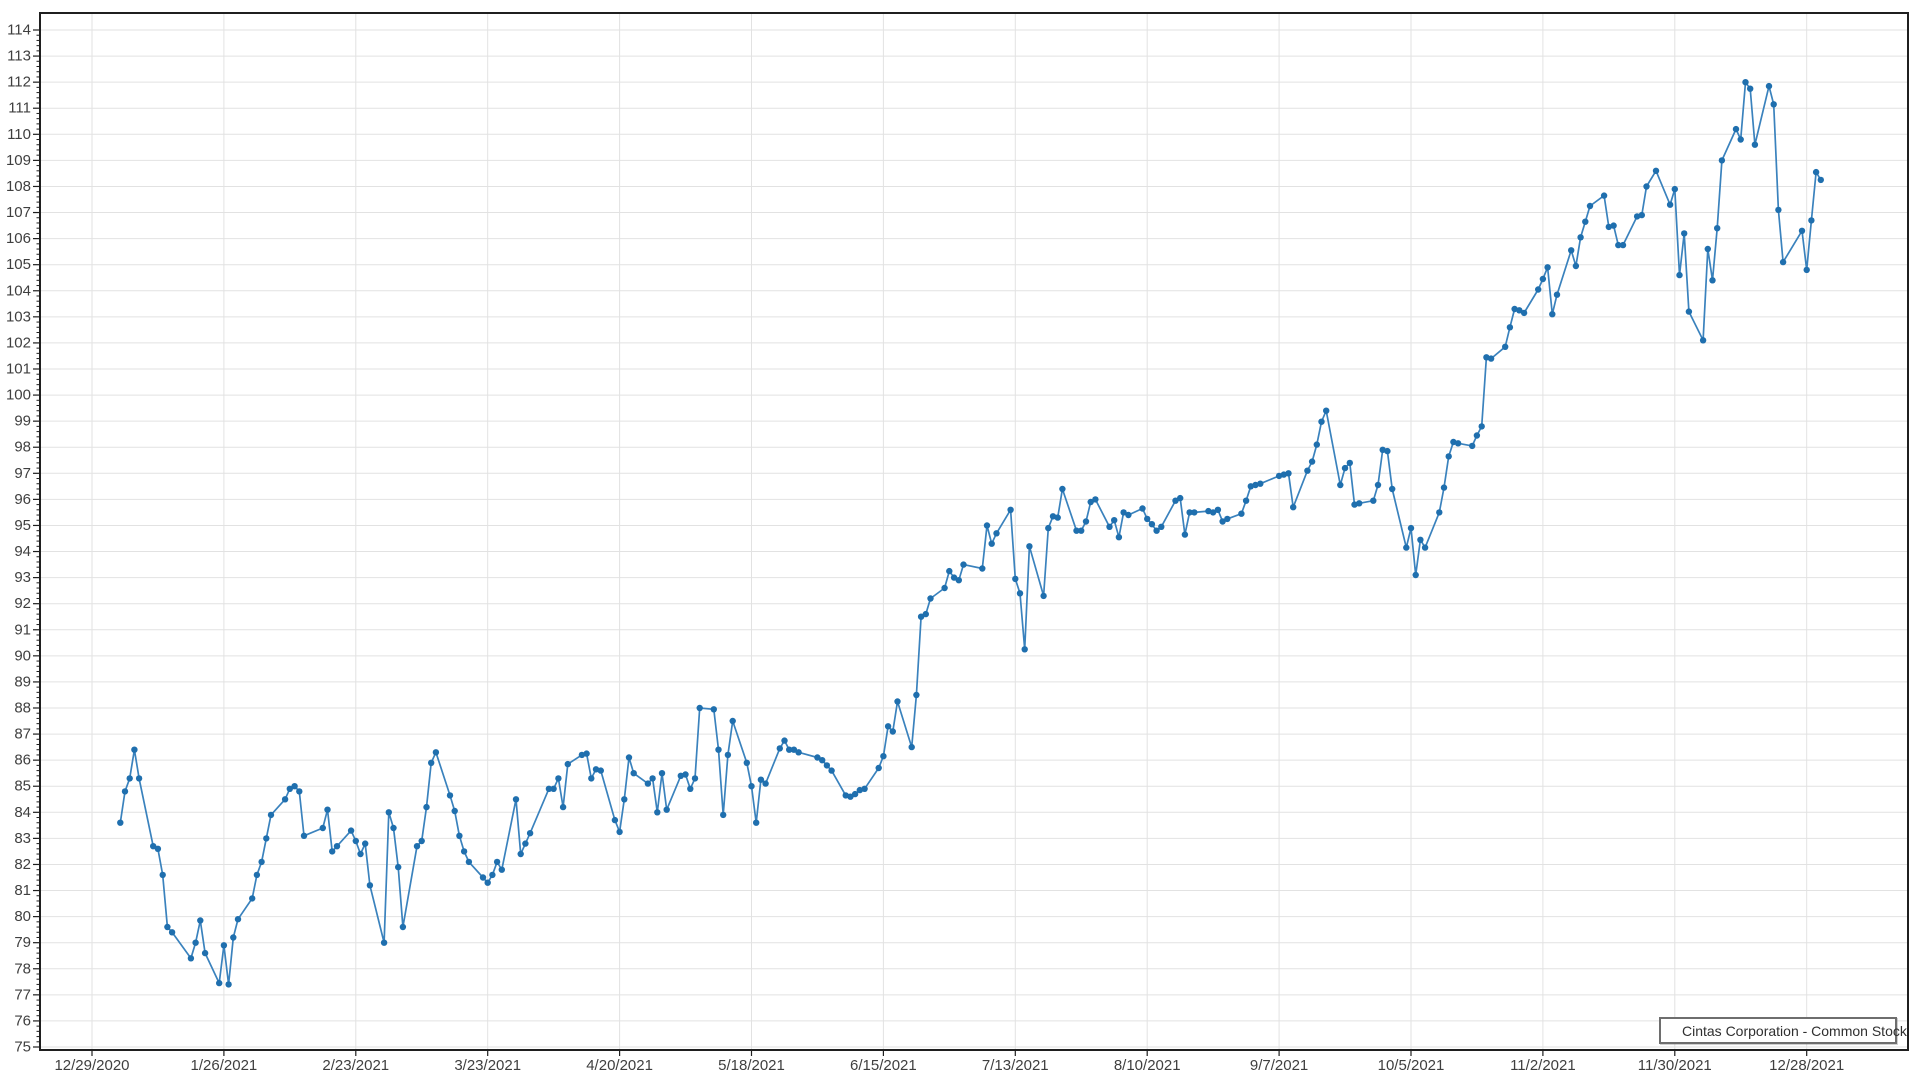  Describe the element at coordinates (18, 395) in the screenshot. I see `y-tick-label: 100` at that location.